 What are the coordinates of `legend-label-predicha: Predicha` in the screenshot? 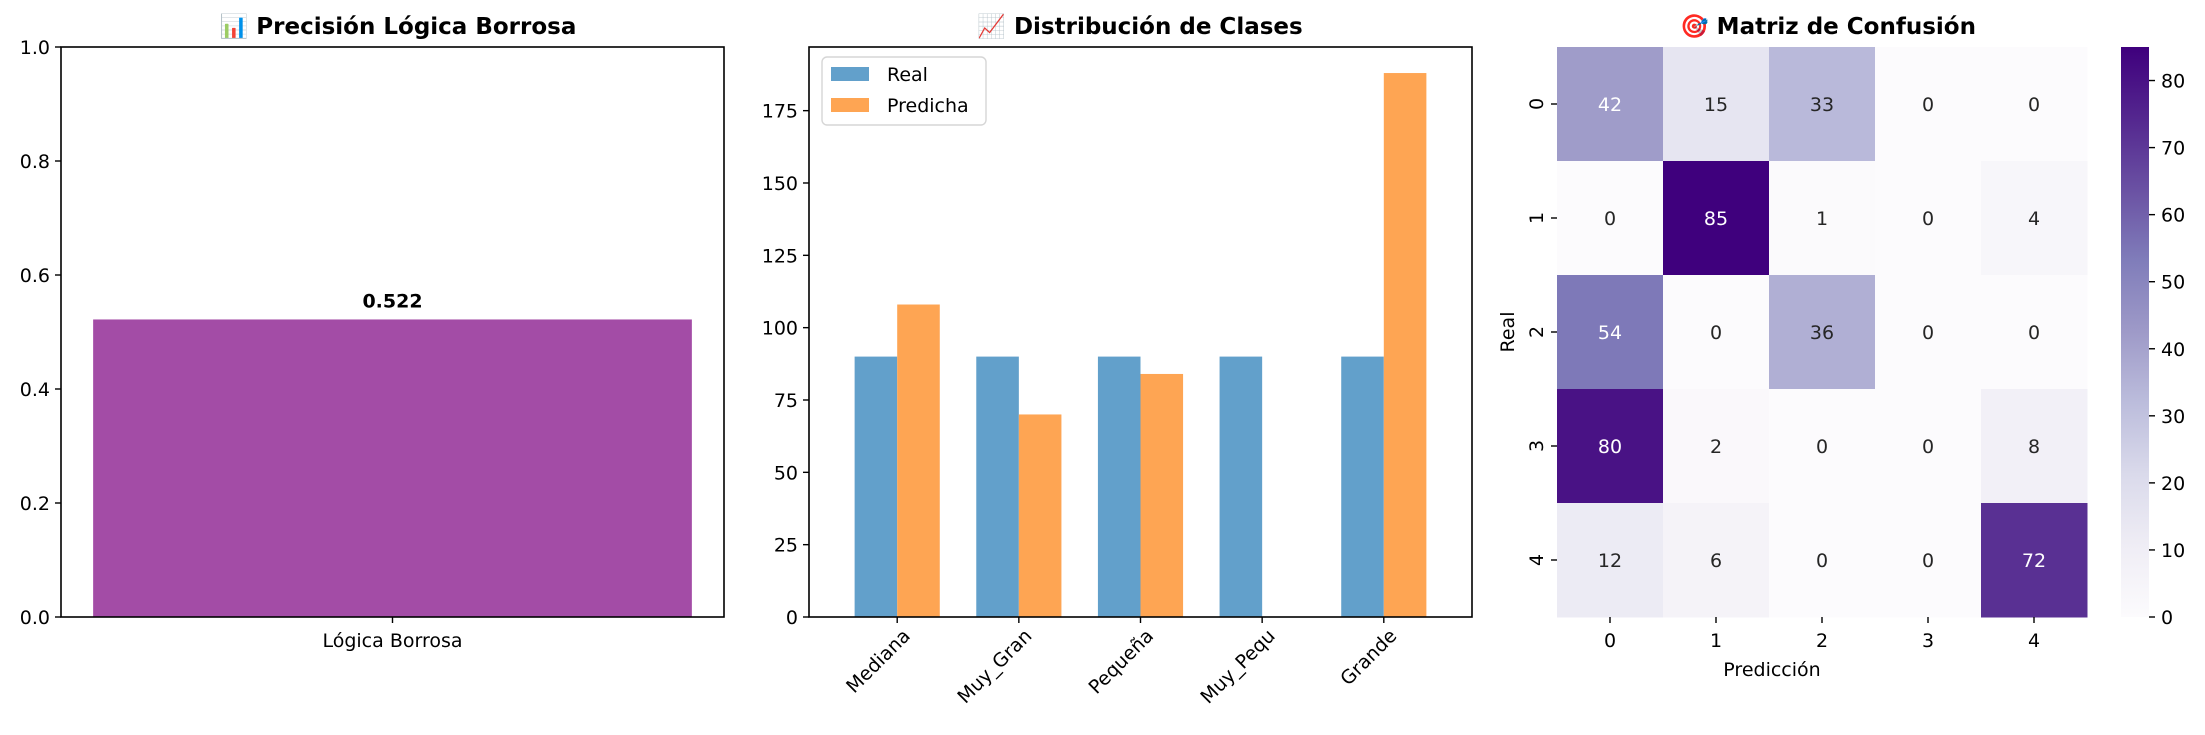 It's located at (928, 106).